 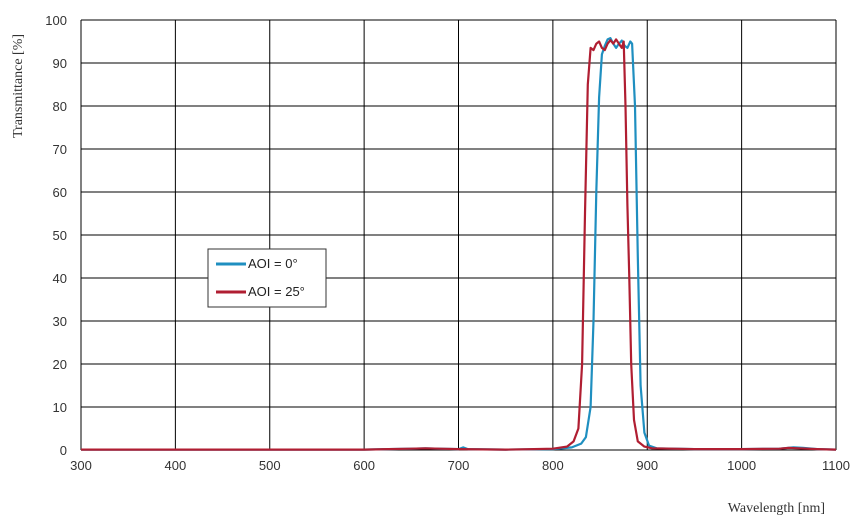 What do you see at coordinates (60, 106) in the screenshot?
I see `y-tick-label: 80` at bounding box center [60, 106].